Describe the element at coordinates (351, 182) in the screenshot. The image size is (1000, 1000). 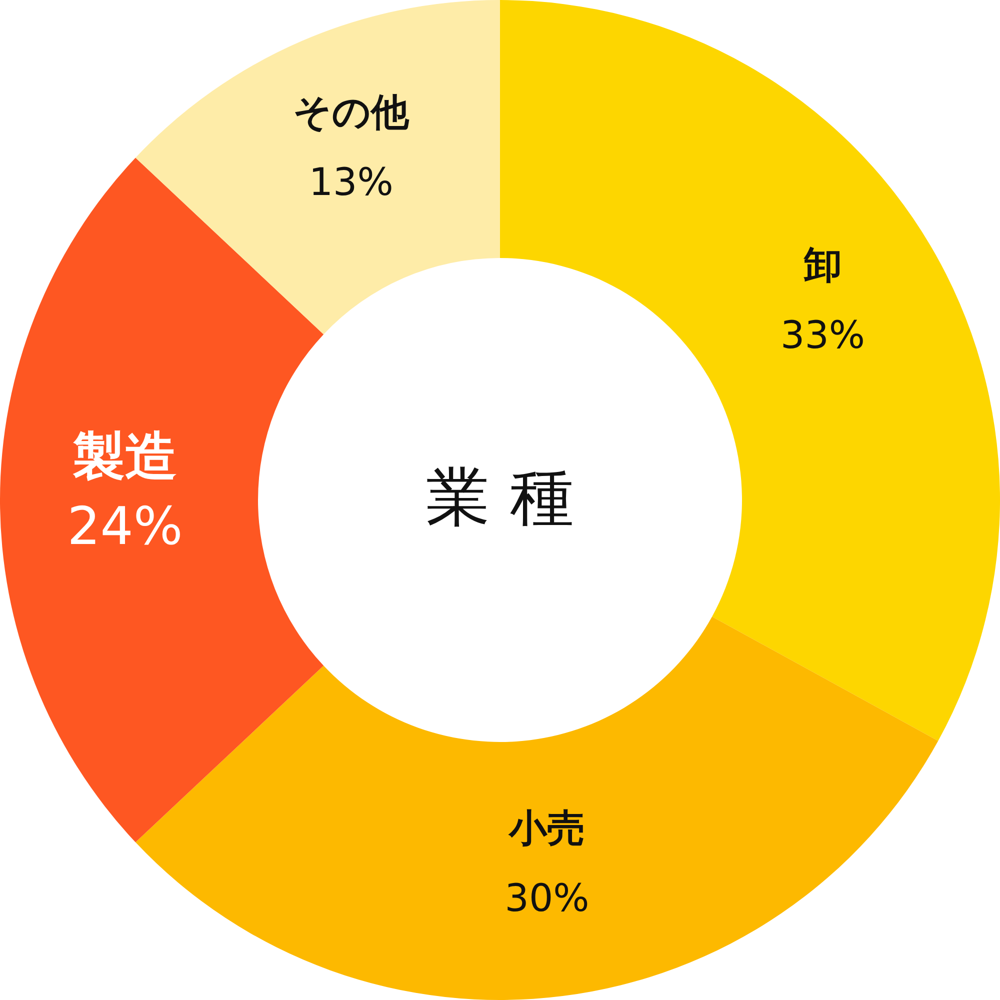
I see `data-label: 13%` at that location.